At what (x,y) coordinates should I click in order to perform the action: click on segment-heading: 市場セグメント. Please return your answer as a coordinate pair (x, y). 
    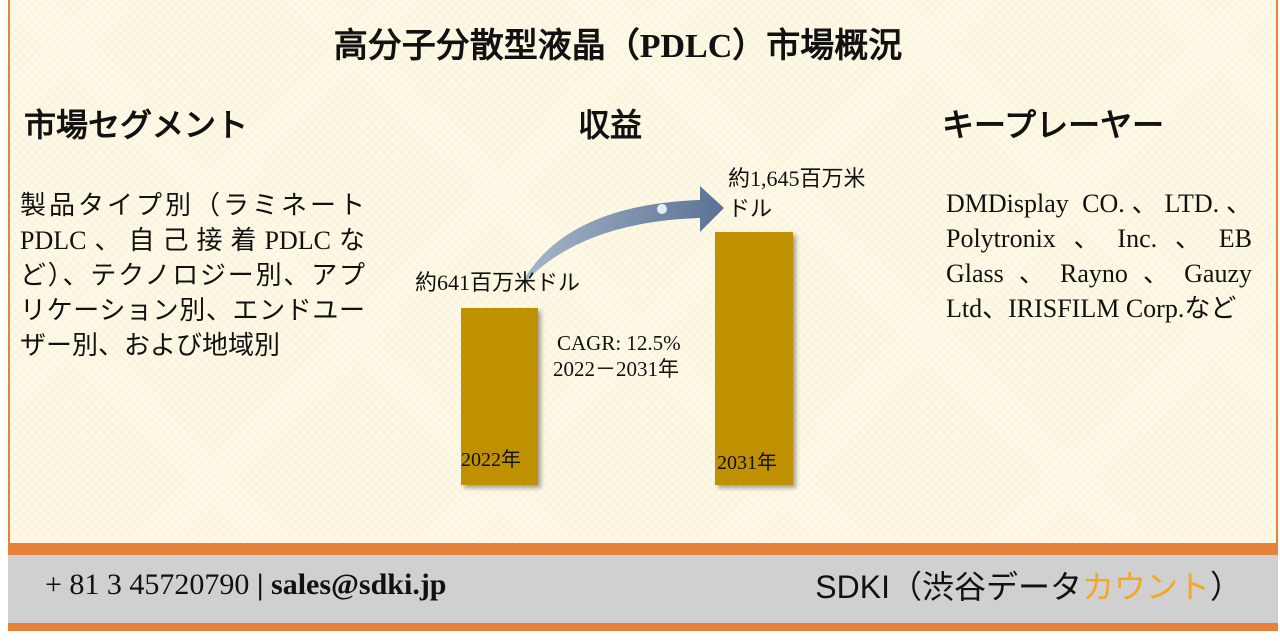
    Looking at the image, I should click on (136, 125).